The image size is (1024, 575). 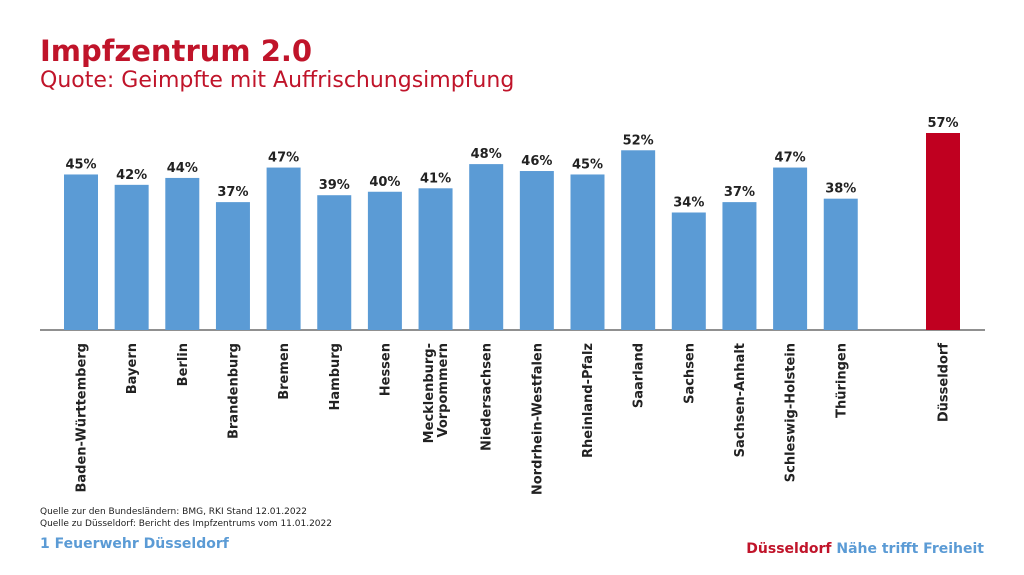 I want to click on category-label-7: Mecklenburg-Vorpommern, so click(x=436, y=393).